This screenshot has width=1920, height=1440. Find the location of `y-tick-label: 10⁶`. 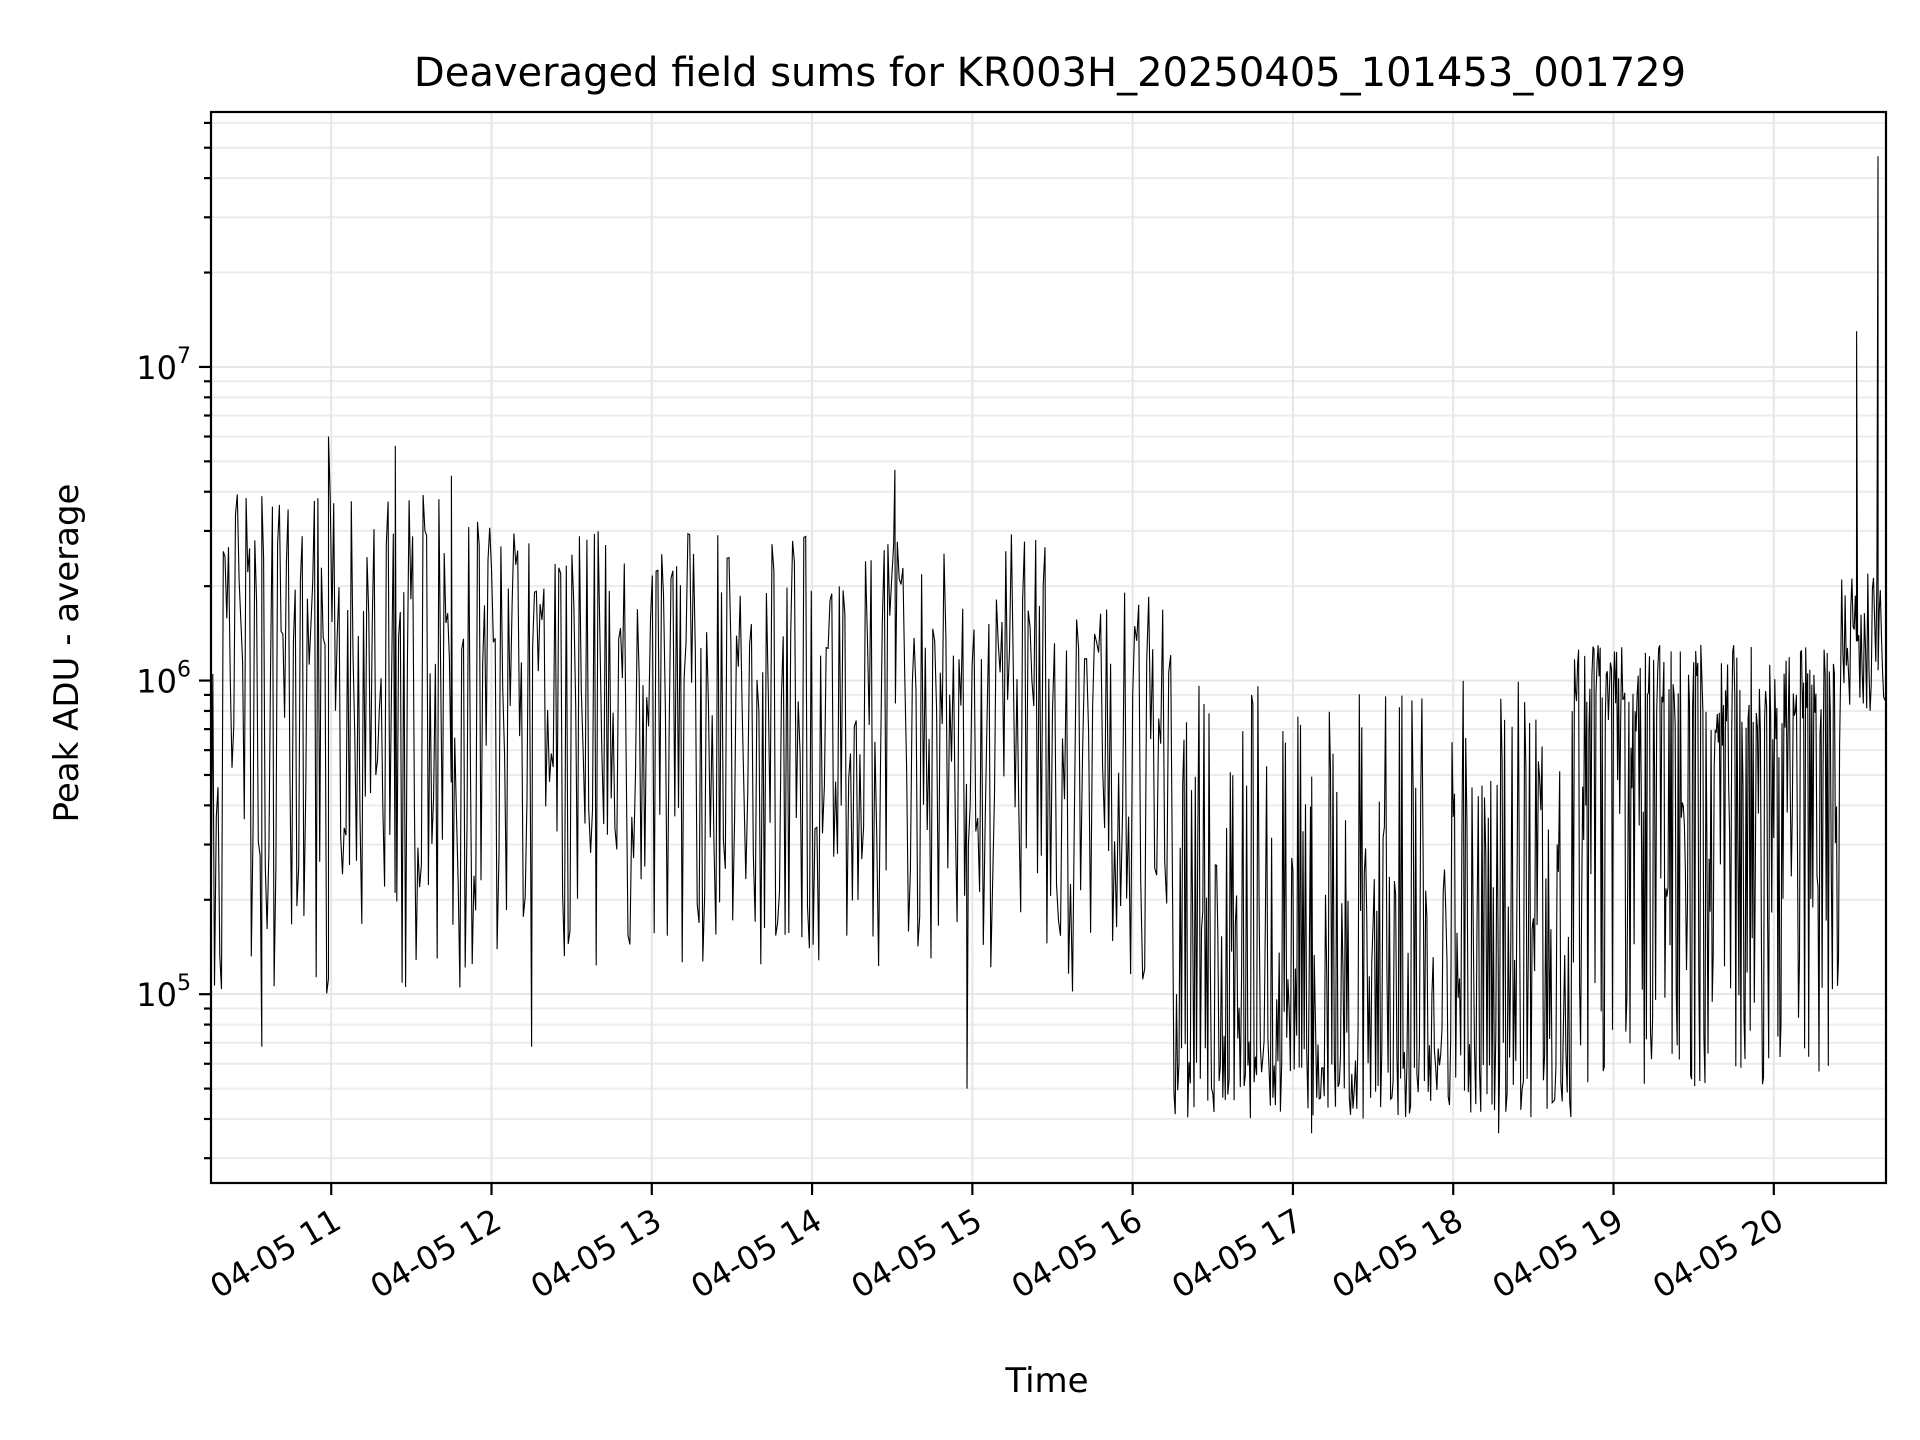

y-tick-label: 10⁶ is located at coordinates (163, 679).